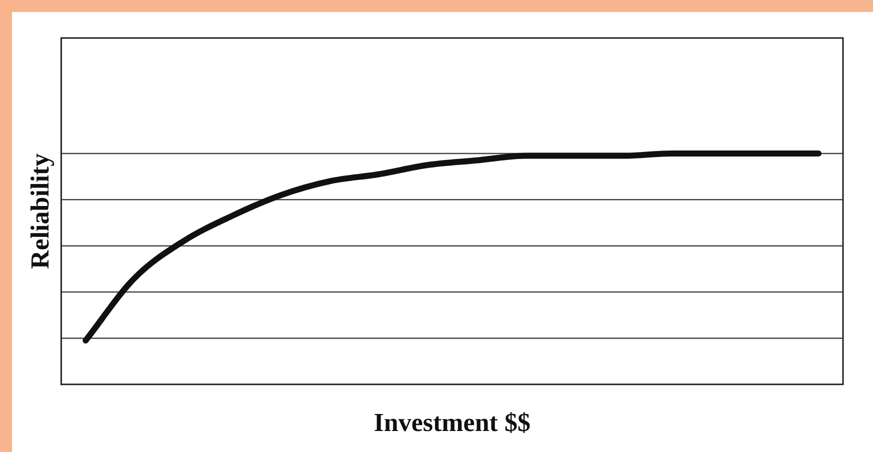 This screenshot has height=452, width=873. Describe the element at coordinates (39, 211) in the screenshot. I see `y-axis-title: Reliability` at that location.